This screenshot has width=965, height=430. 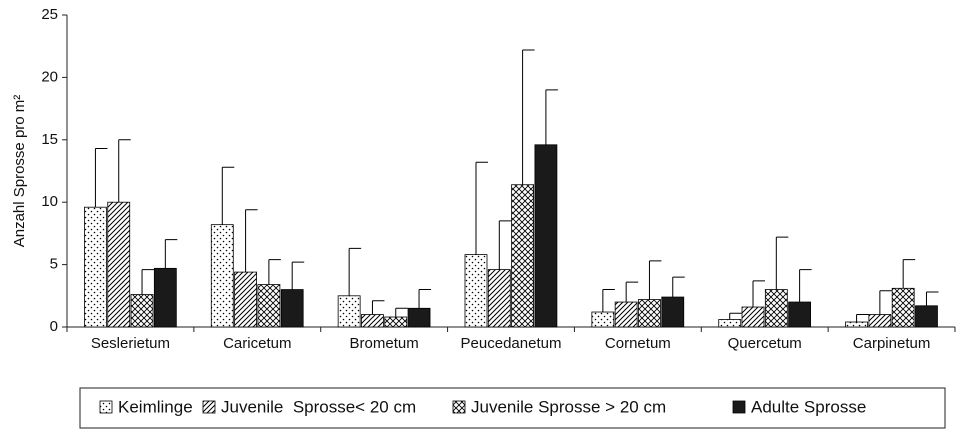 What do you see at coordinates (257, 343) in the screenshot?
I see `x-tick-label: Caricetum` at bounding box center [257, 343].